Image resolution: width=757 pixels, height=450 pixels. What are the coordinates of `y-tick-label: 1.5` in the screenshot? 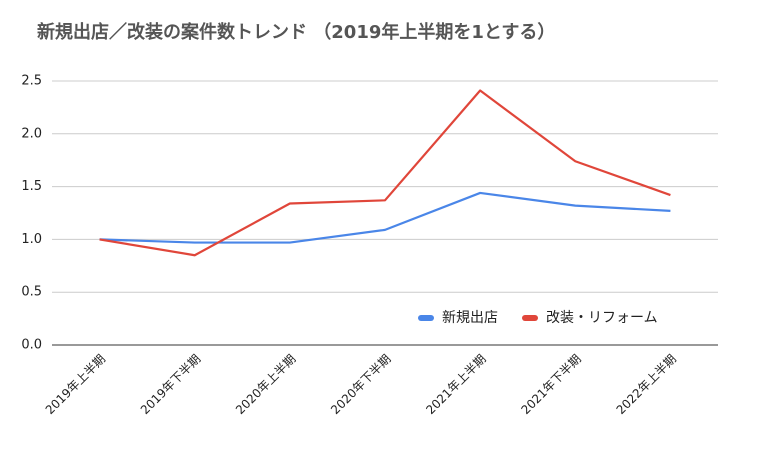 It's located at (31, 186).